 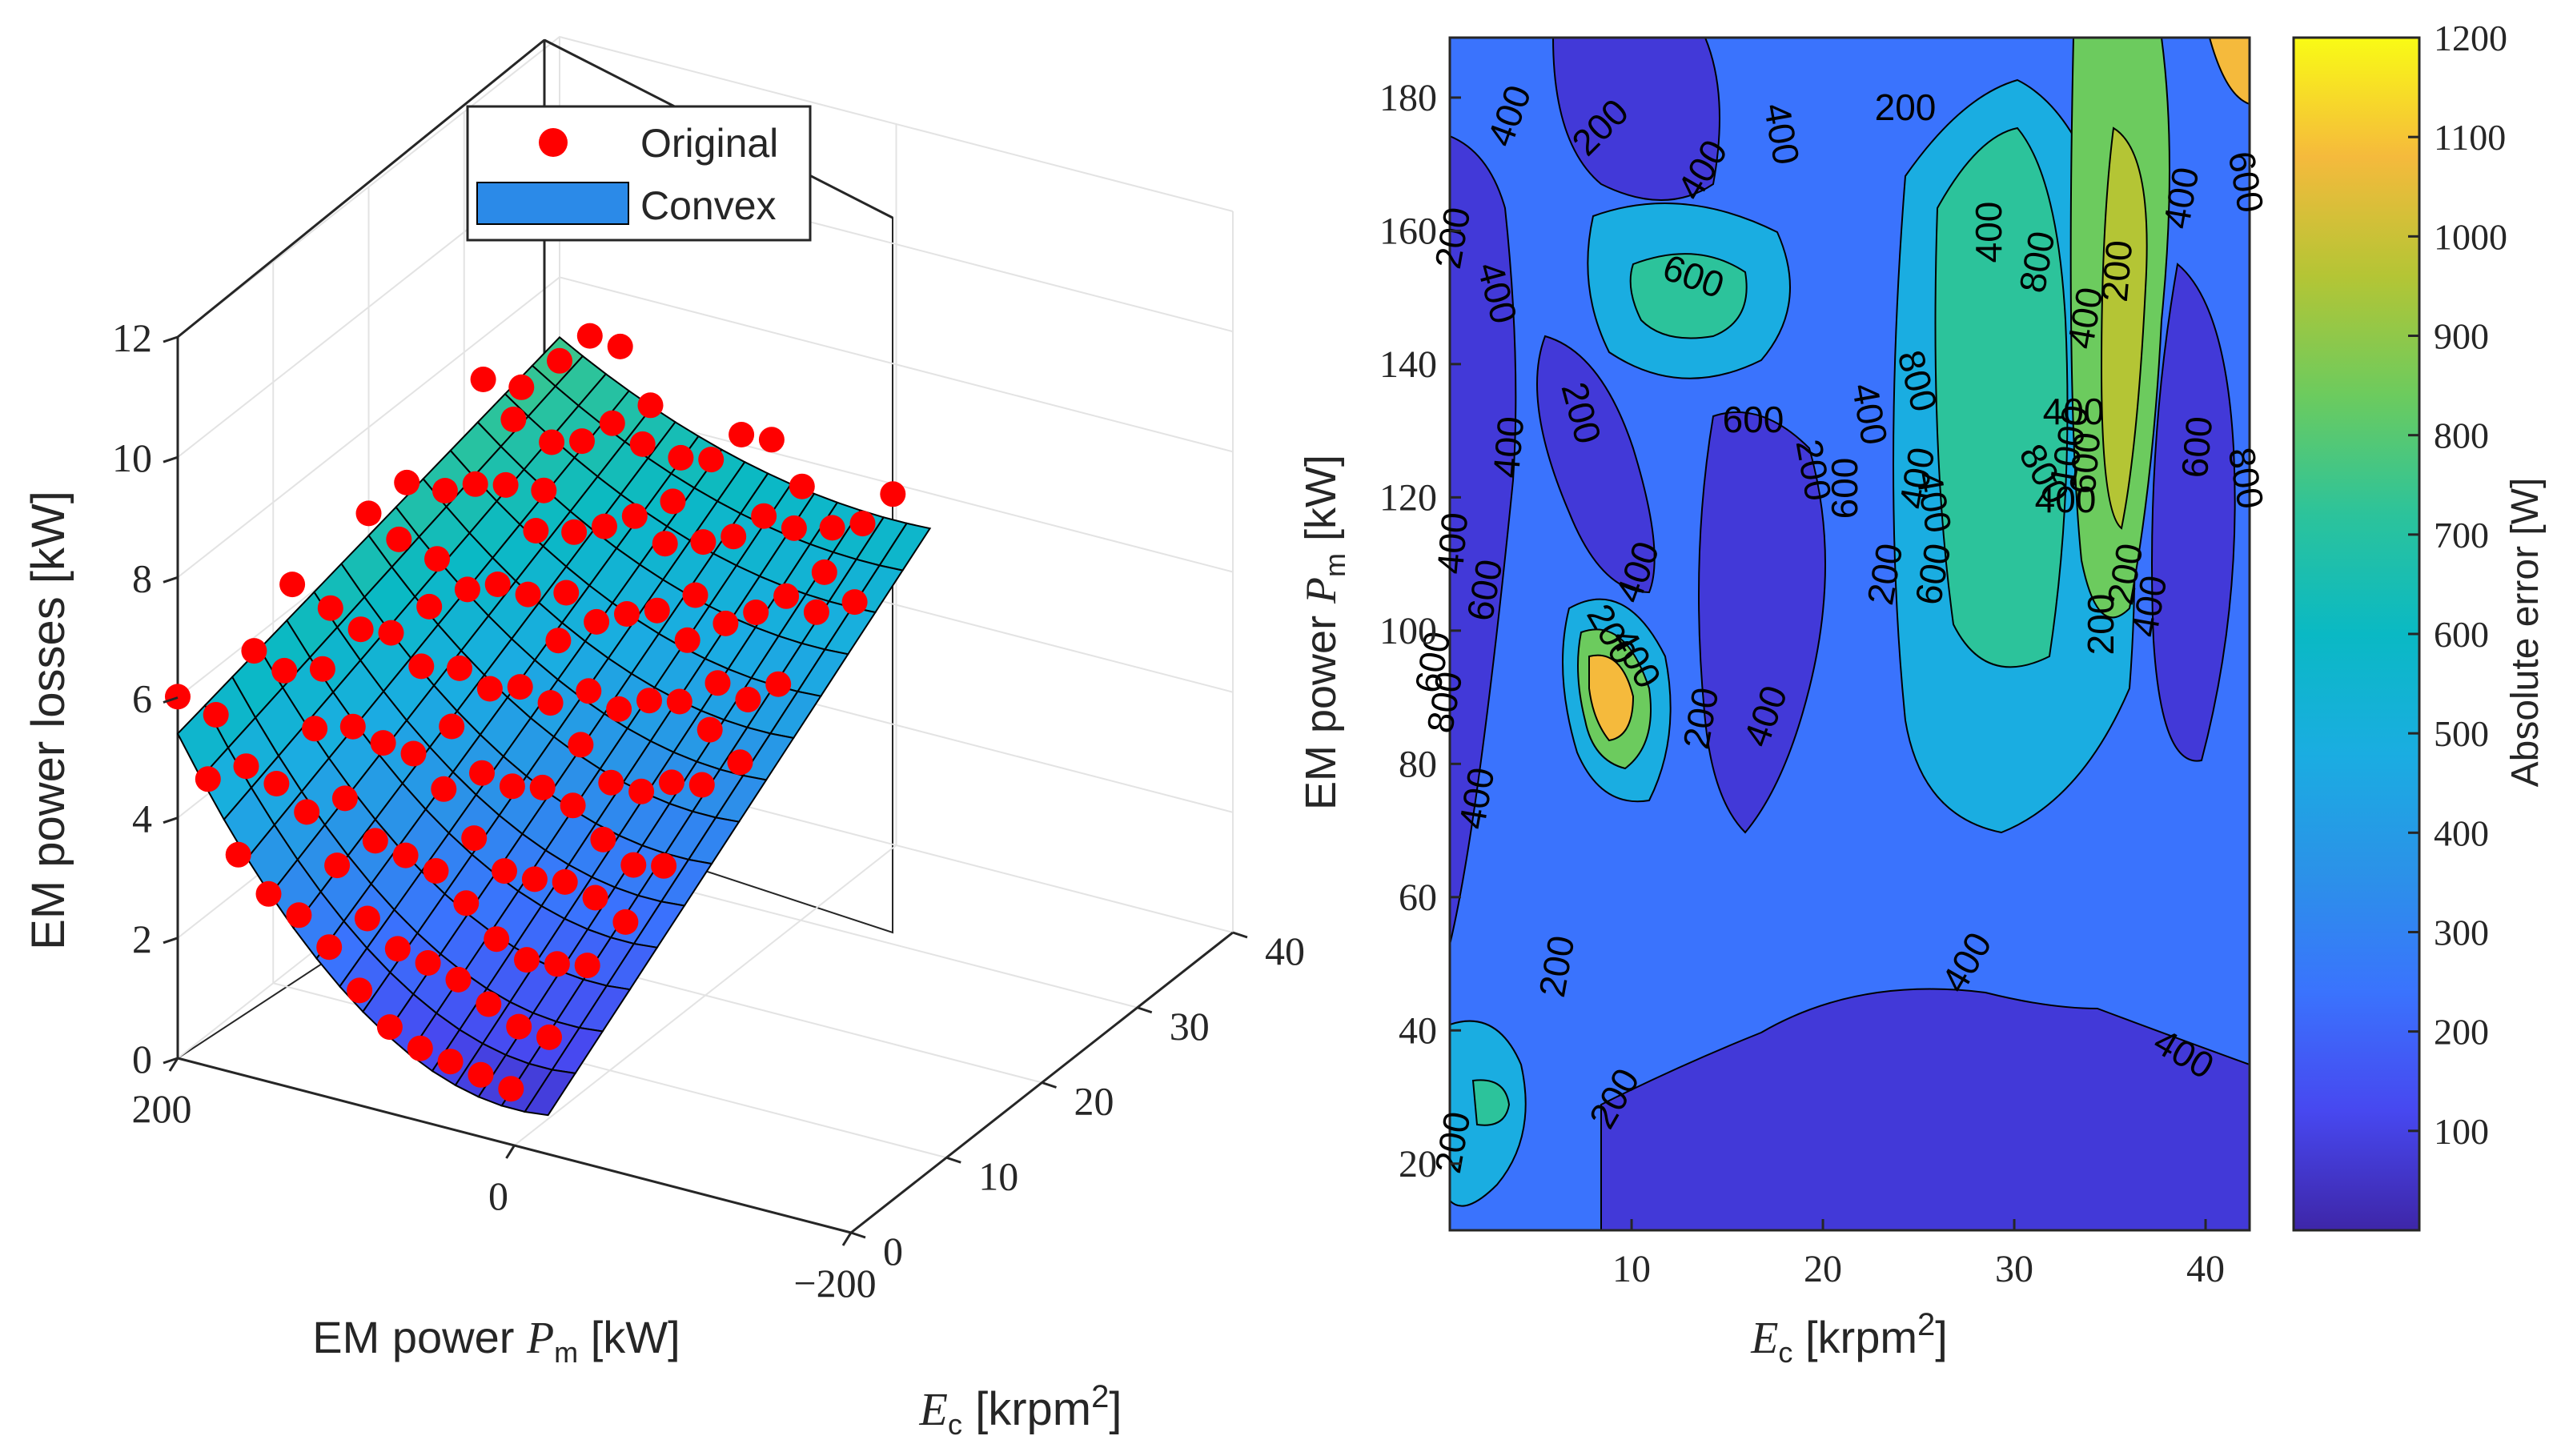 I want to click on right-x-label-sub: c, so click(x=1785, y=1353).